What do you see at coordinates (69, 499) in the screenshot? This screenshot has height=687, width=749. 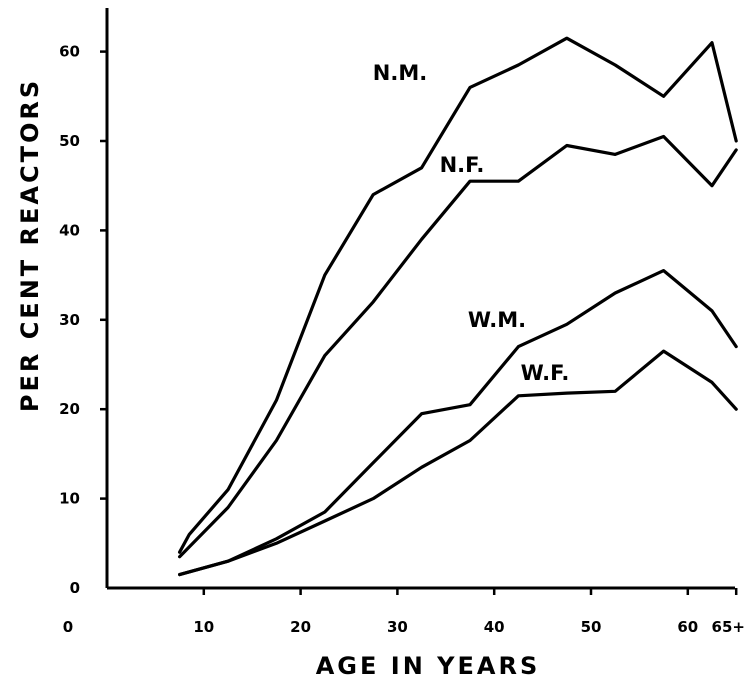 I see `y-tick-label: 10` at bounding box center [69, 499].